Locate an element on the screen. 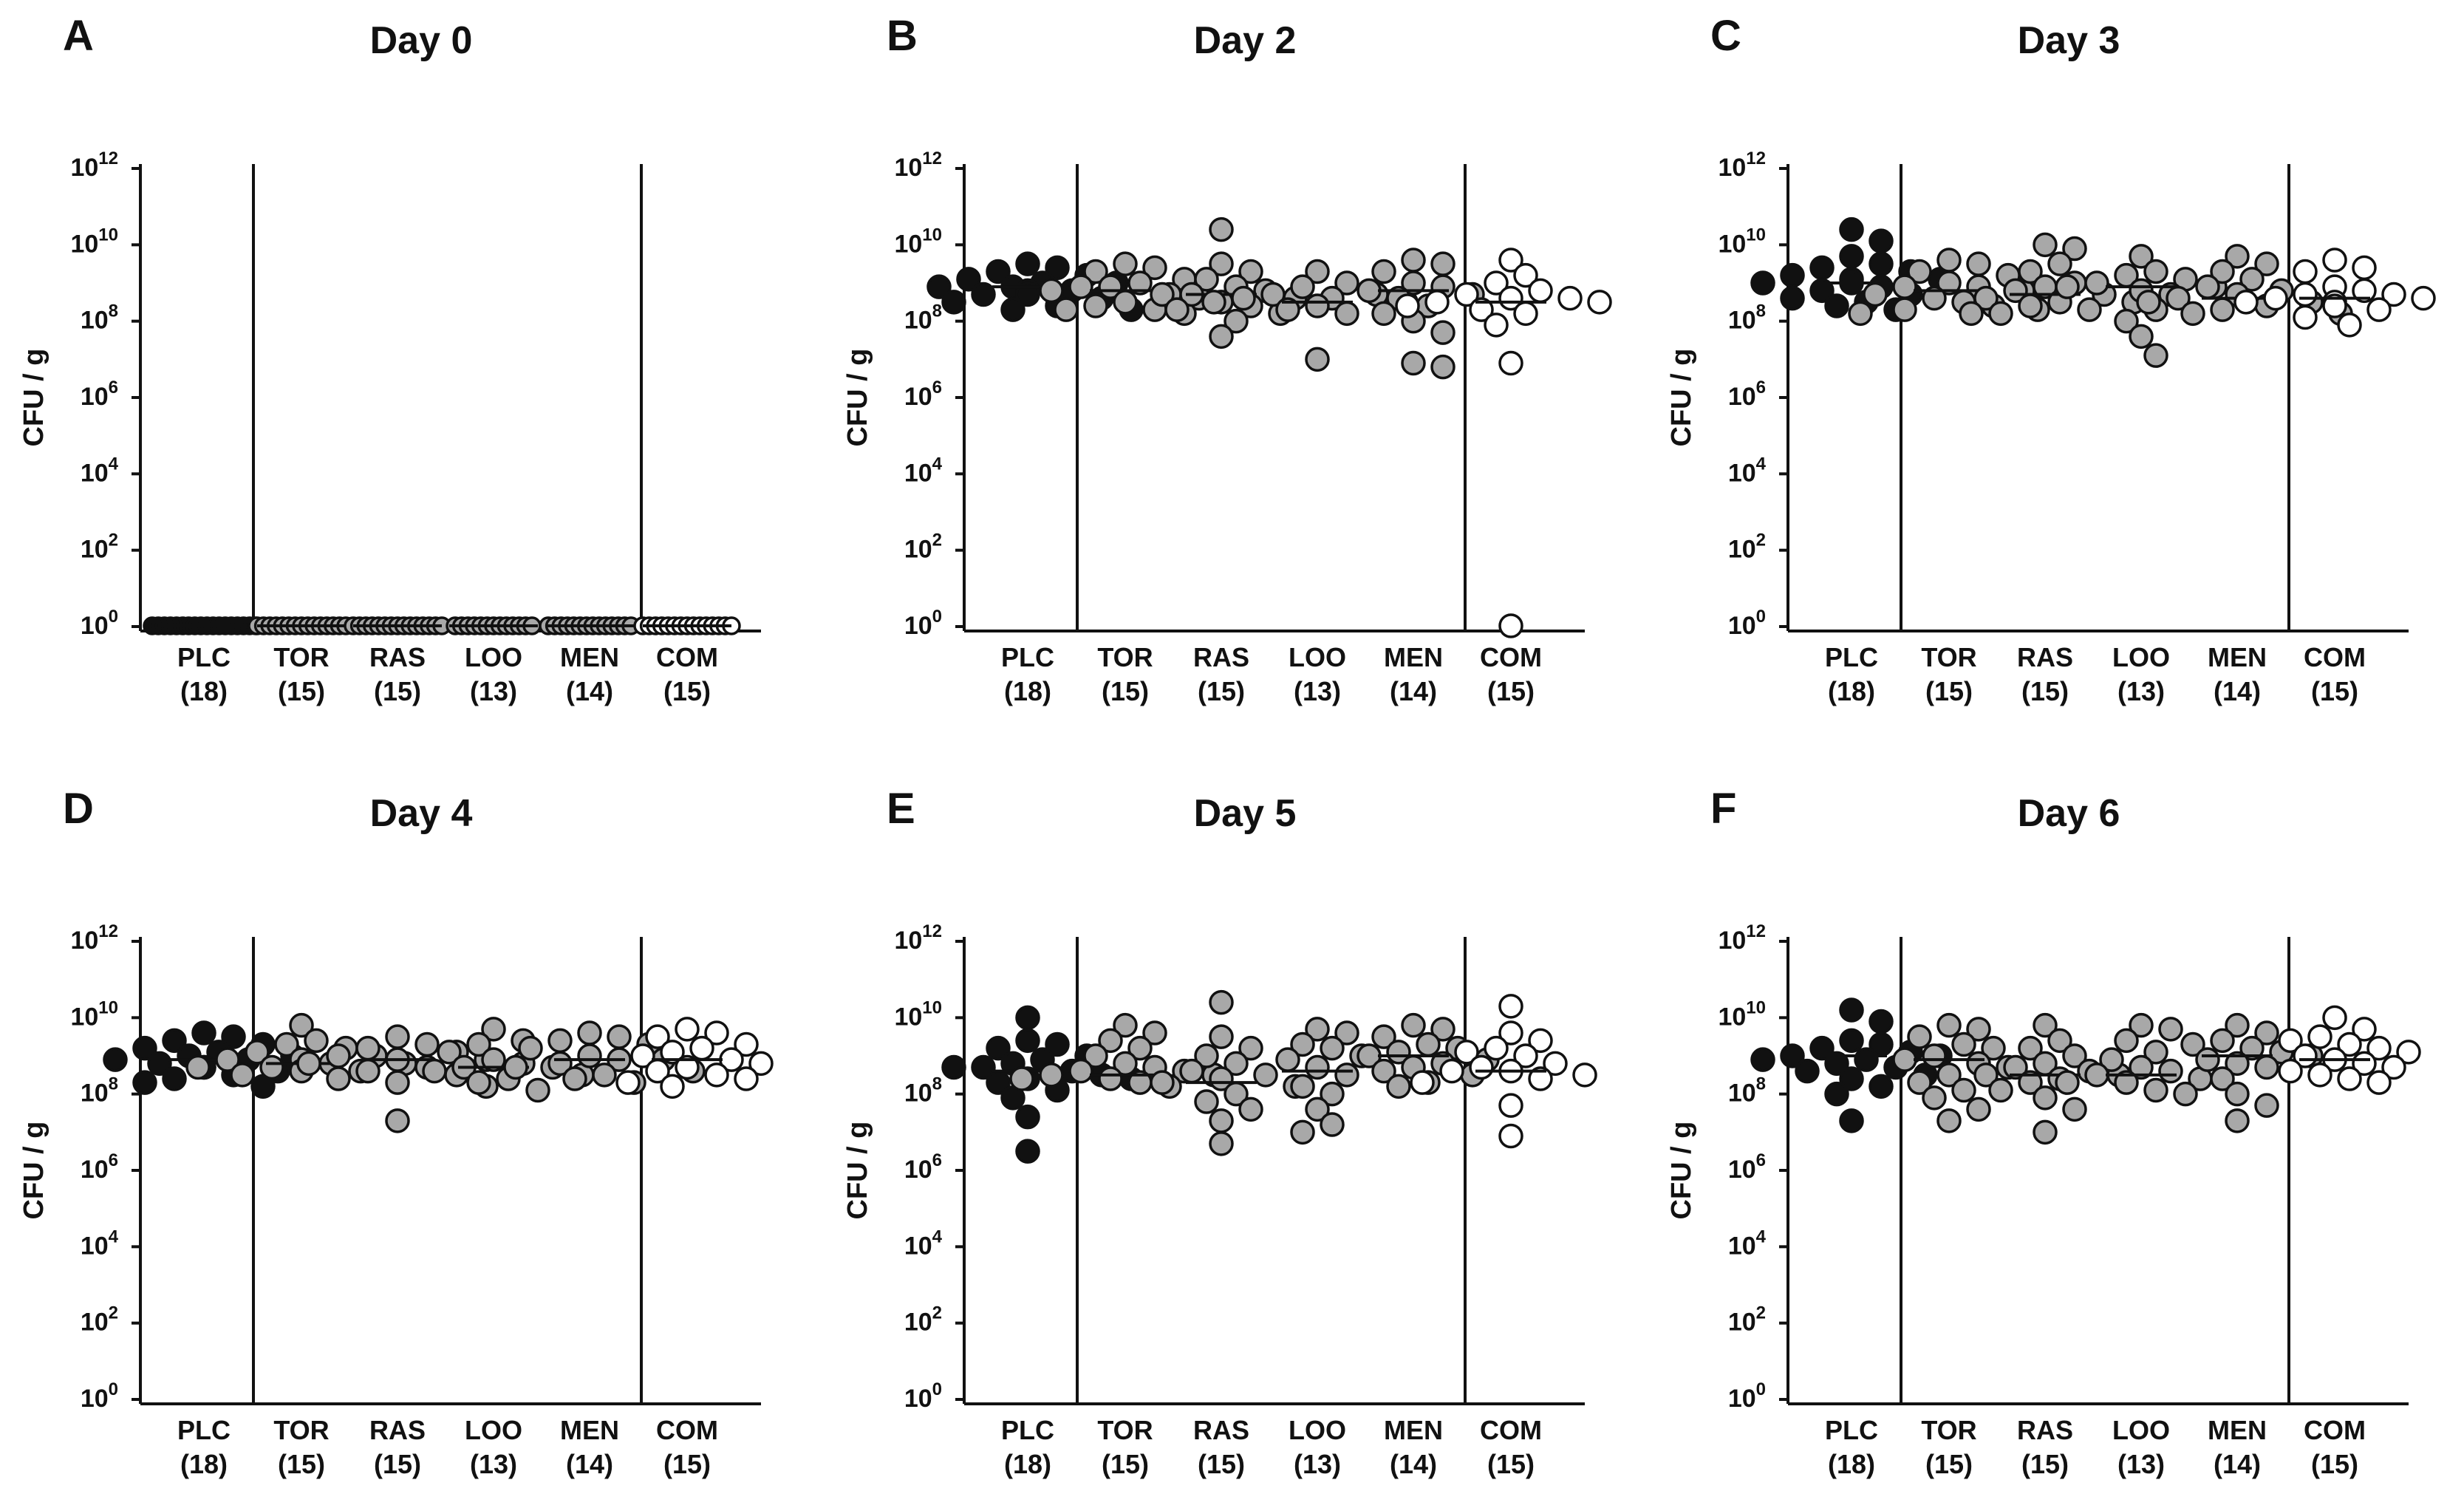 The width and height of the screenshot is (2464, 1494). y-tick-exponent: 2 is located at coordinates (113, 1313).